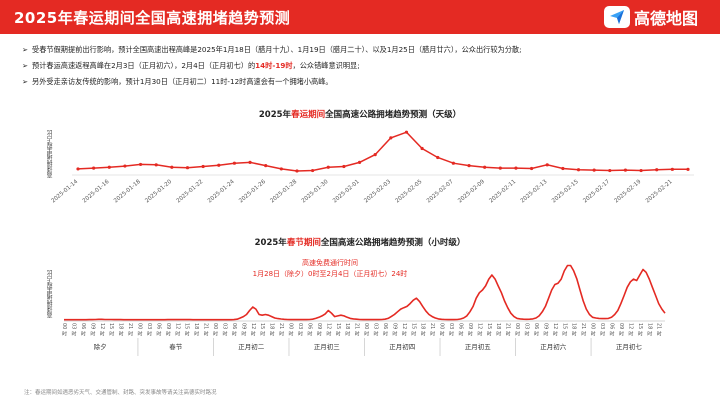  What do you see at coordinates (377, 192) in the screenshot?
I see `x-tick-label: 2025-02-03` at bounding box center [377, 192].